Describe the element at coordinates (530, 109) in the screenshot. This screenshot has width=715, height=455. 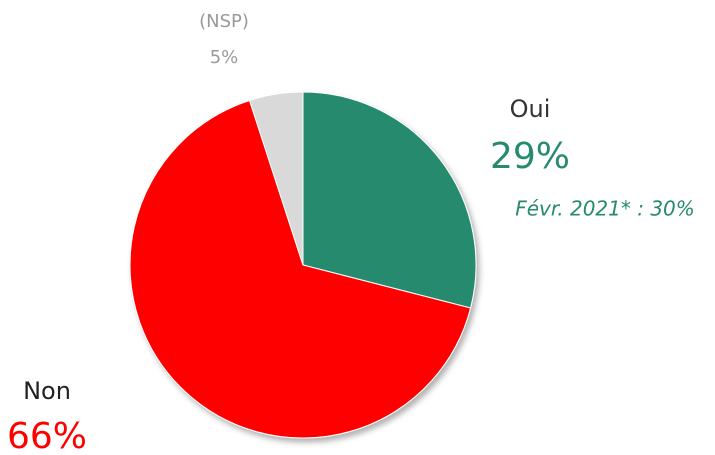
I see `slice-label: Oui` at that location.